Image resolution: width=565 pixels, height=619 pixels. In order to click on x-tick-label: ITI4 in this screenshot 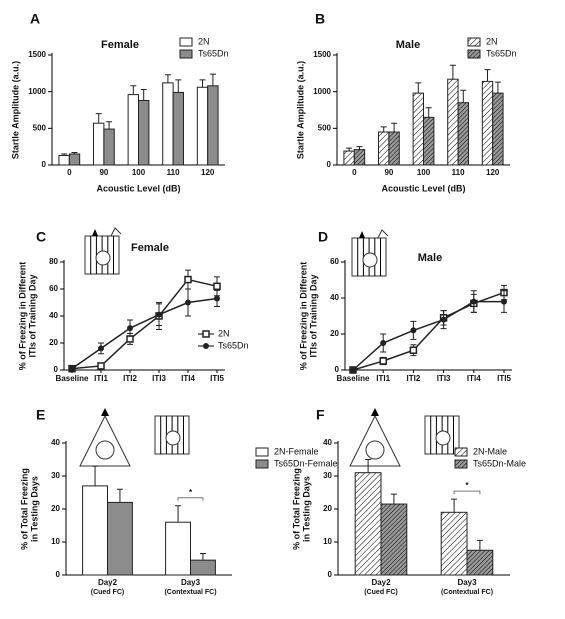, I will do `click(188, 378)`.